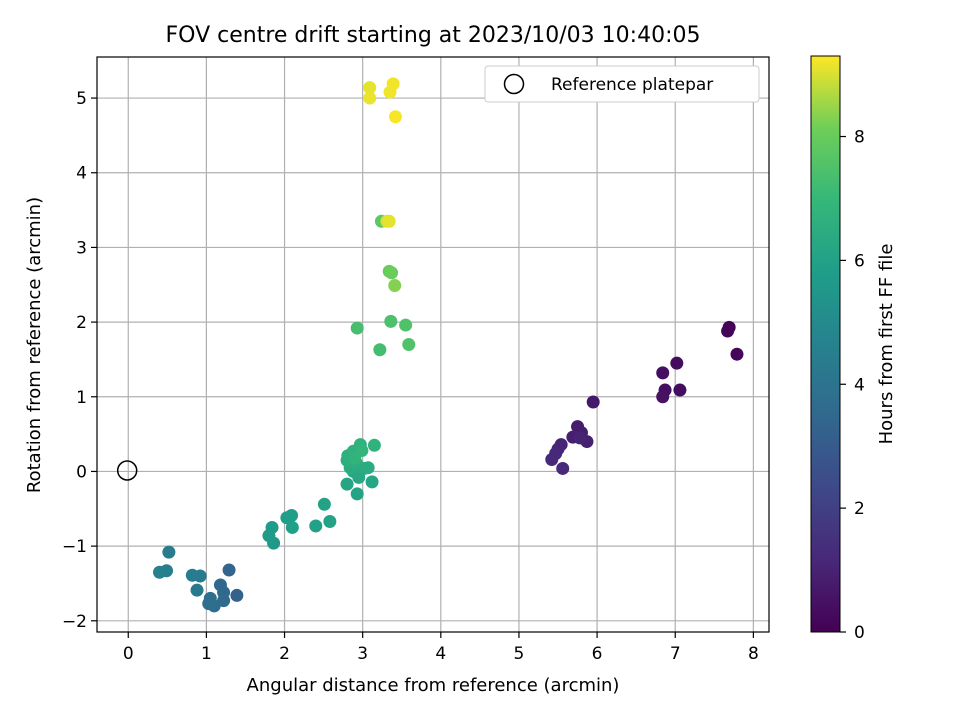 Image resolution: width=960 pixels, height=720 pixels. Describe the element at coordinates (81, 472) in the screenshot. I see `y-tick-label: 0` at that location.